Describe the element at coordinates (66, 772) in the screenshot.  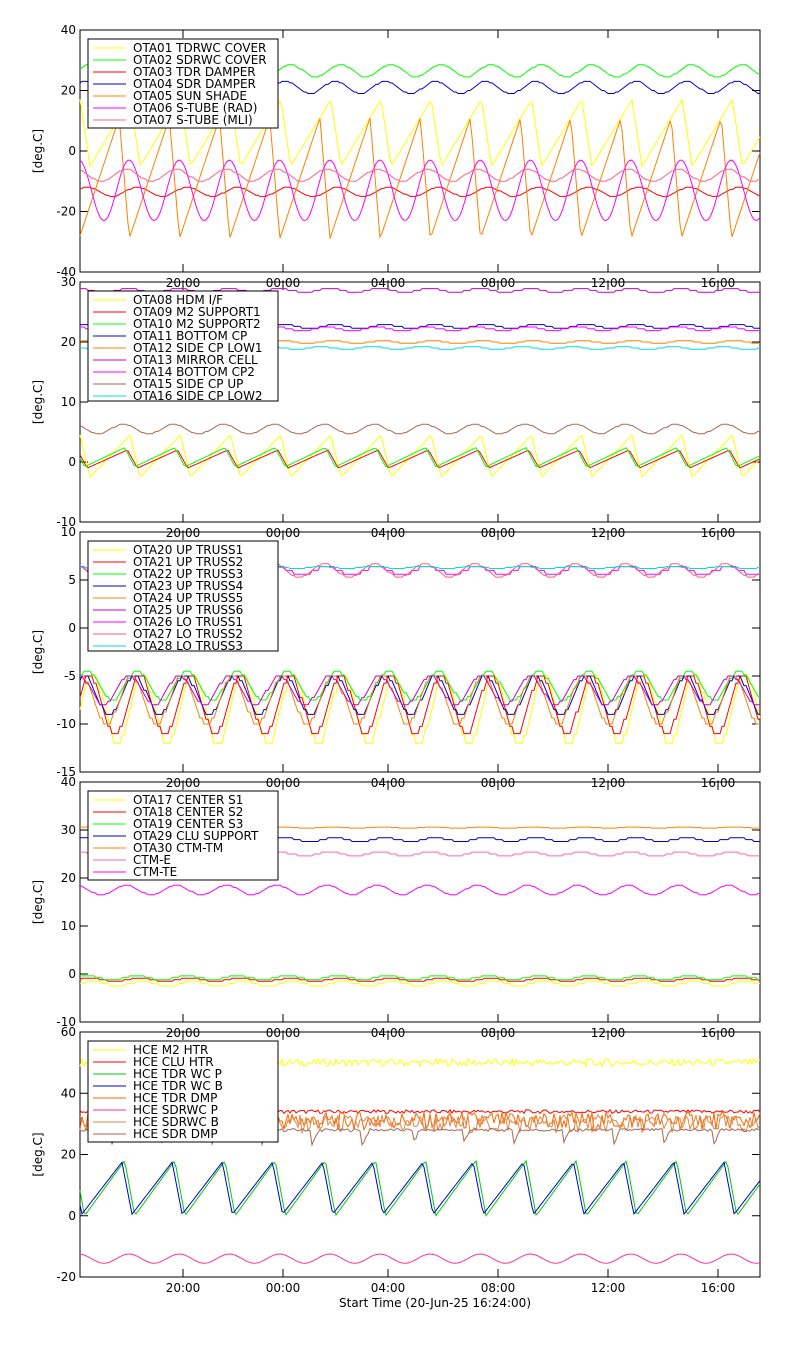
I see `y-tick-label: -15` at that location.